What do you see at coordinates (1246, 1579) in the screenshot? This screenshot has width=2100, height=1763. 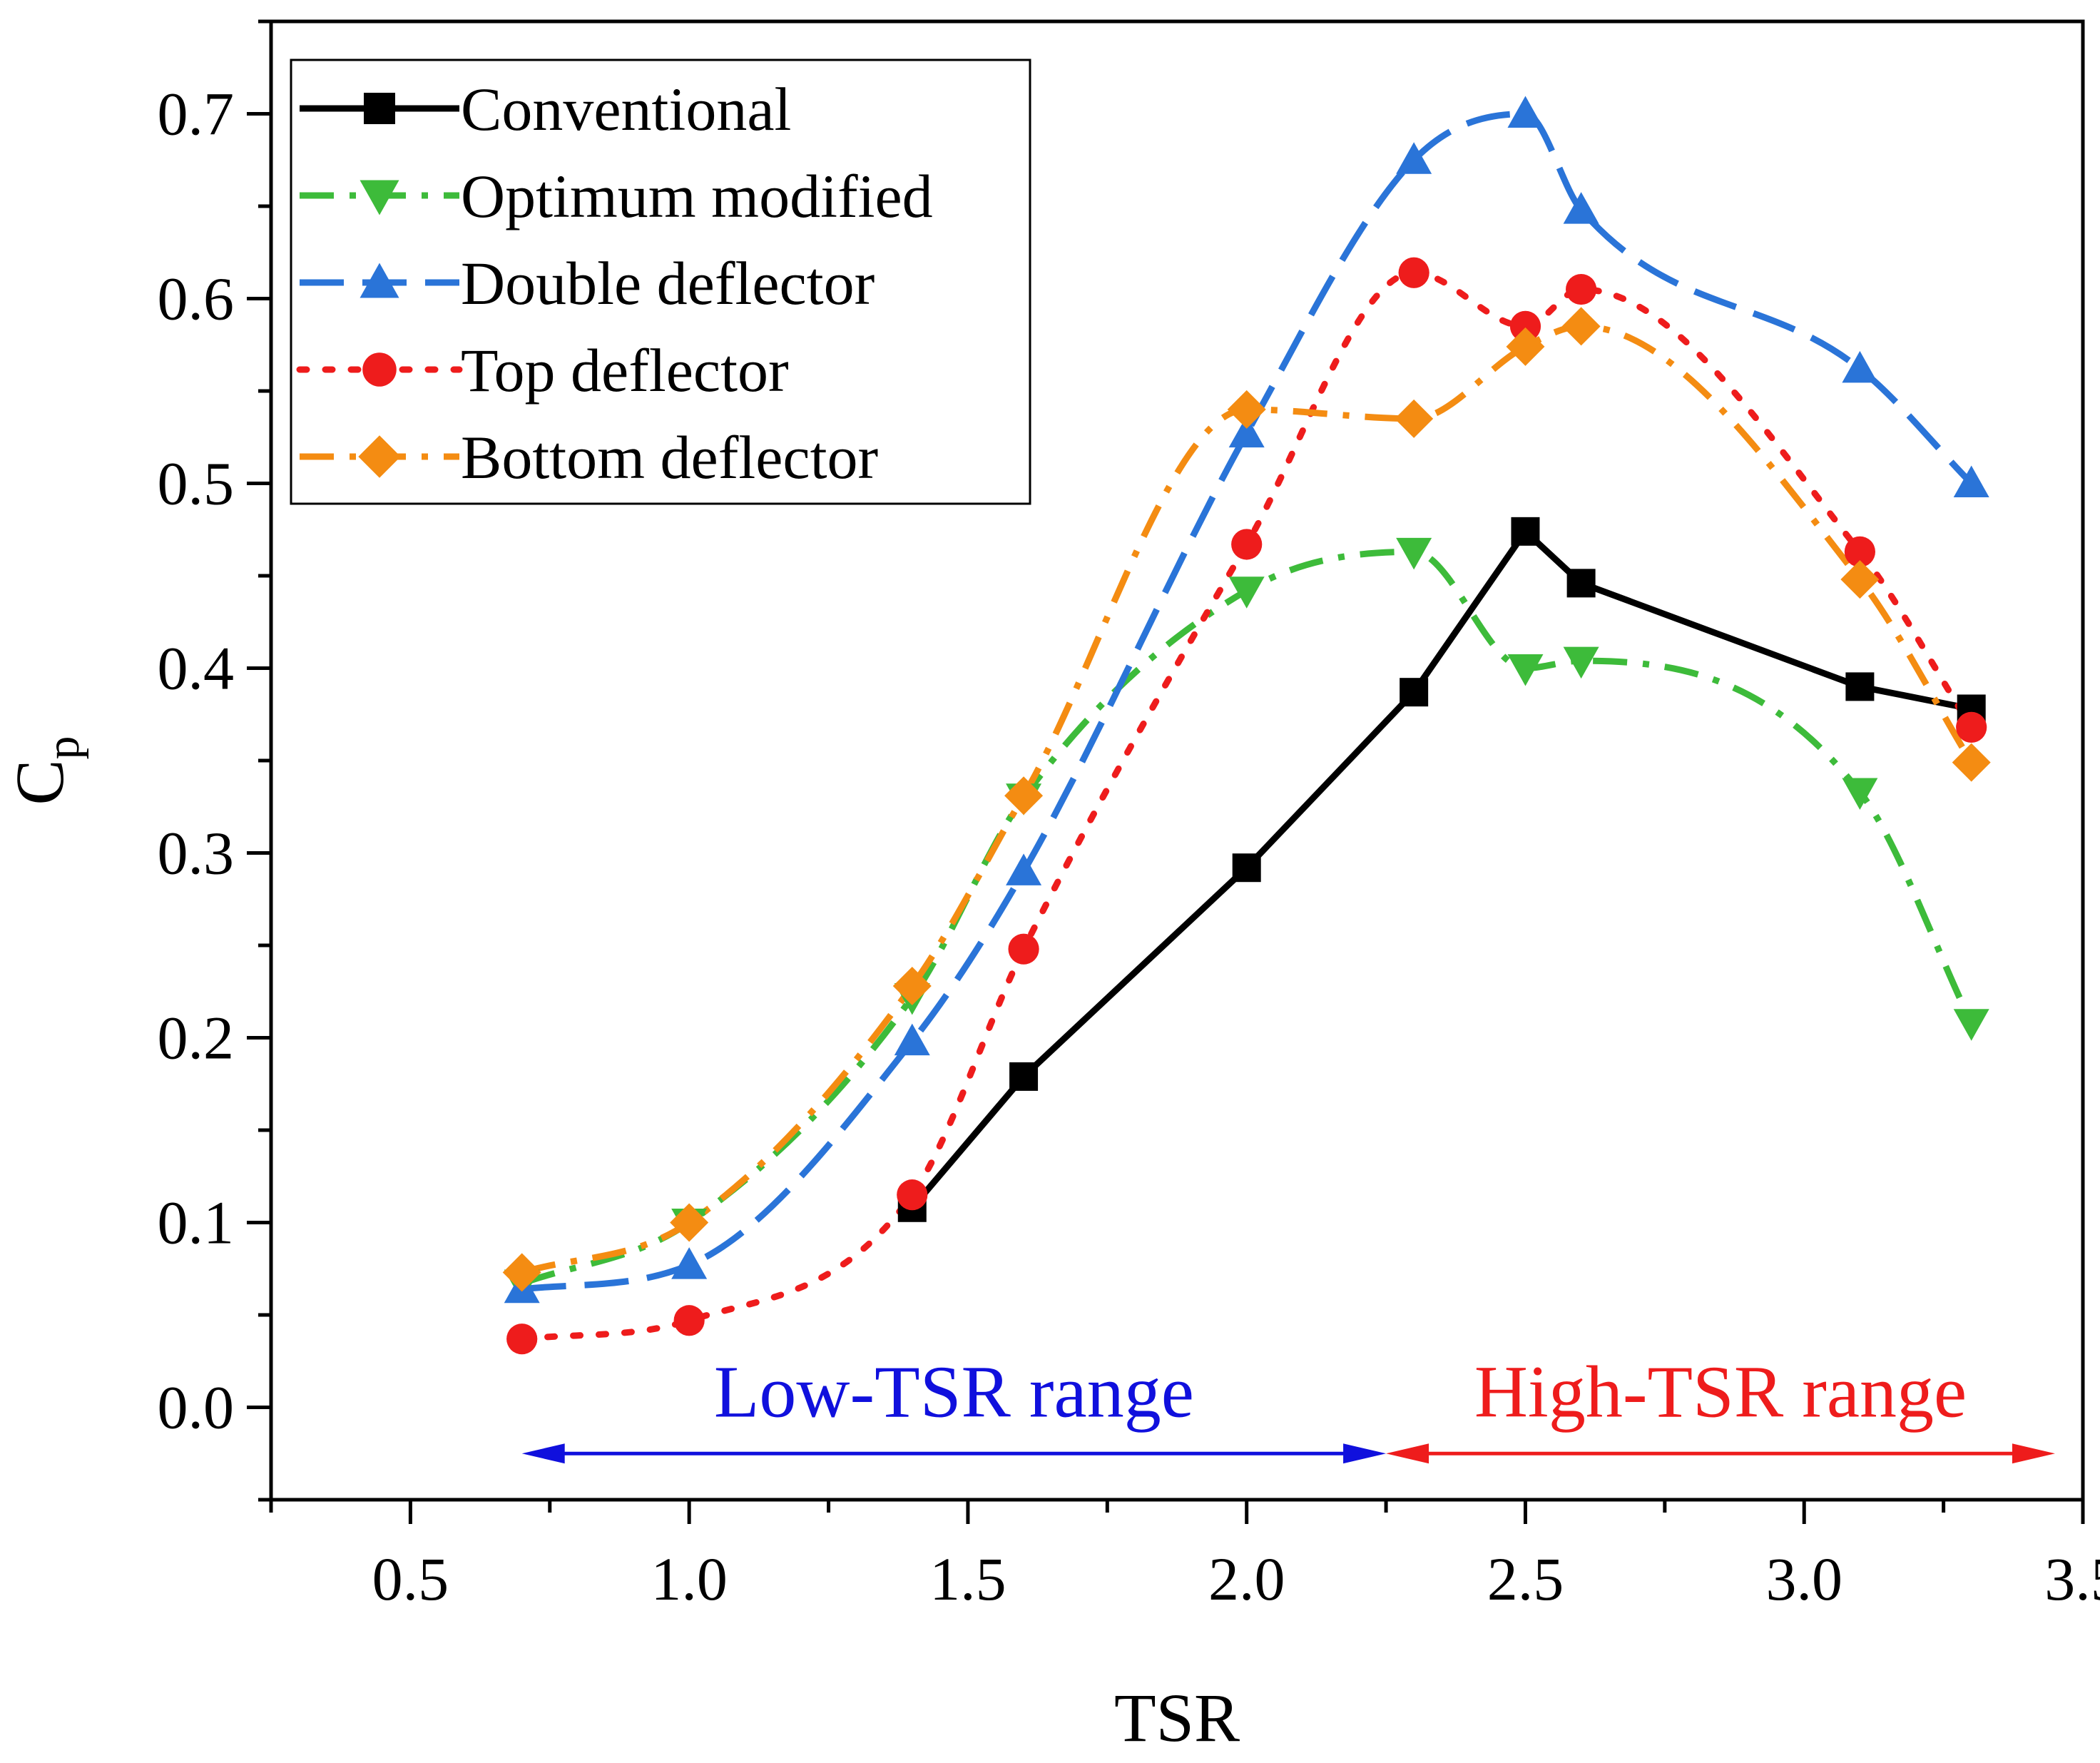 I see `x-tick-label: 2.0` at bounding box center [1246, 1579].